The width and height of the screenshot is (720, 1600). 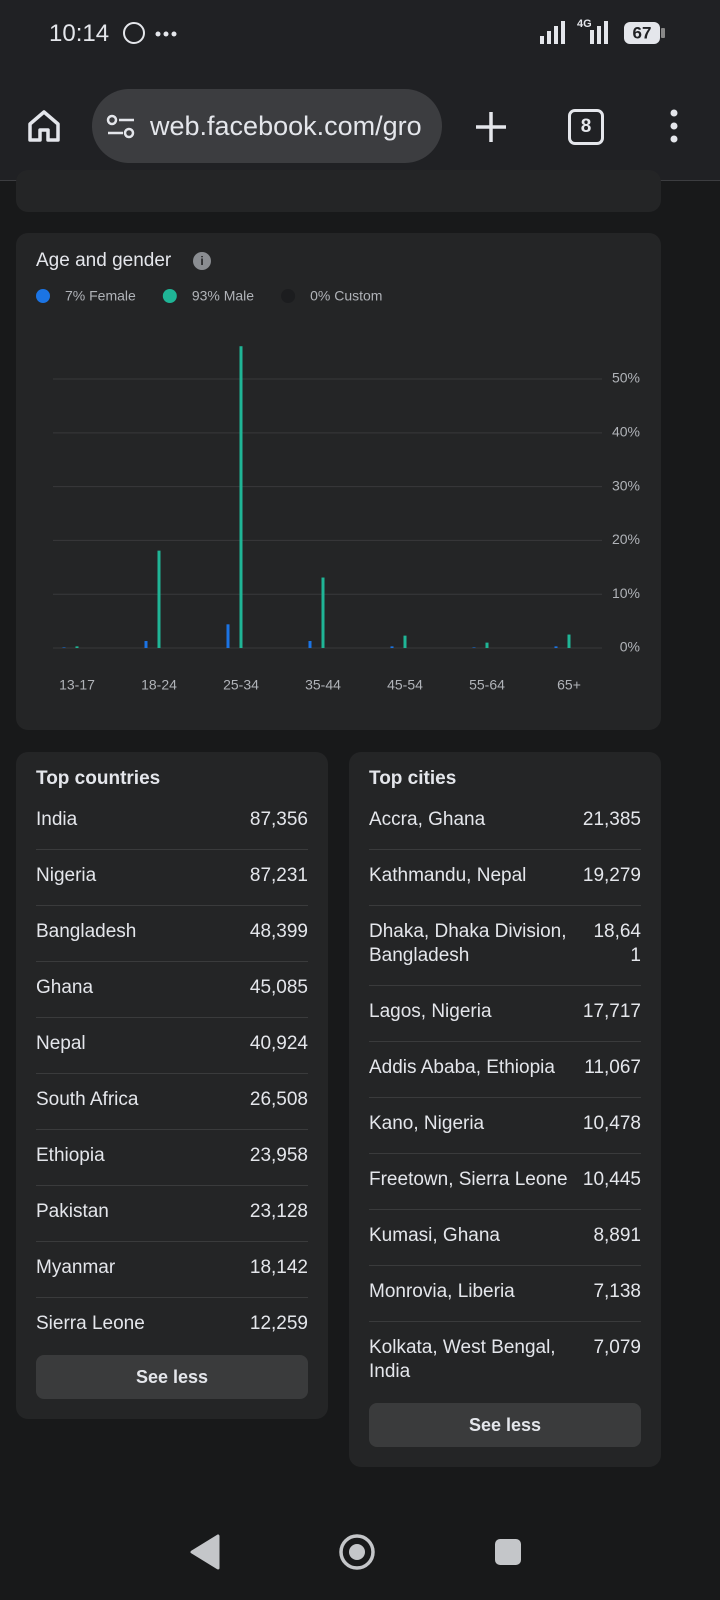 What do you see at coordinates (505, 1126) in the screenshot?
I see `table-row: Kano, Nigeria 10,478` at bounding box center [505, 1126].